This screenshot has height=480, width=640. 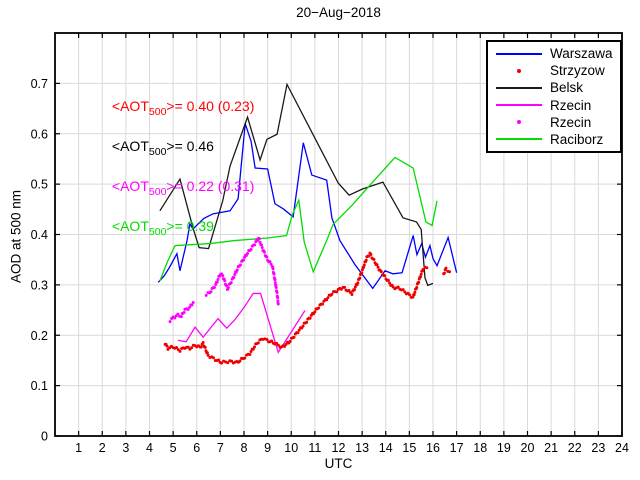 I want to click on x-tick-label: 18, so click(x=480, y=448).